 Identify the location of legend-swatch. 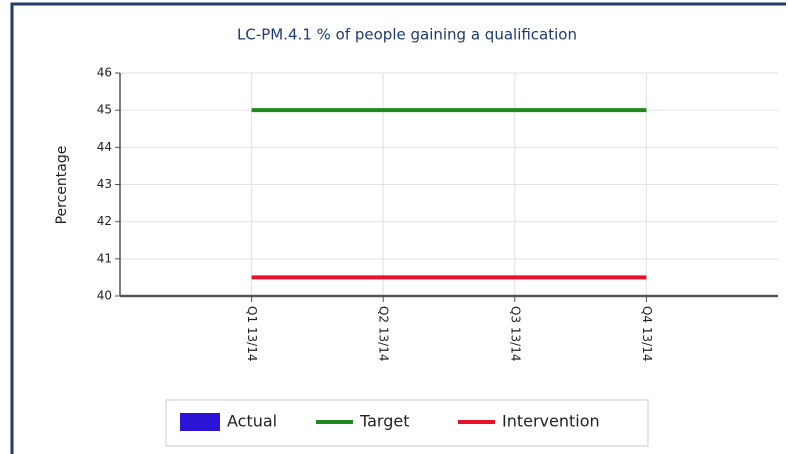
(200, 422).